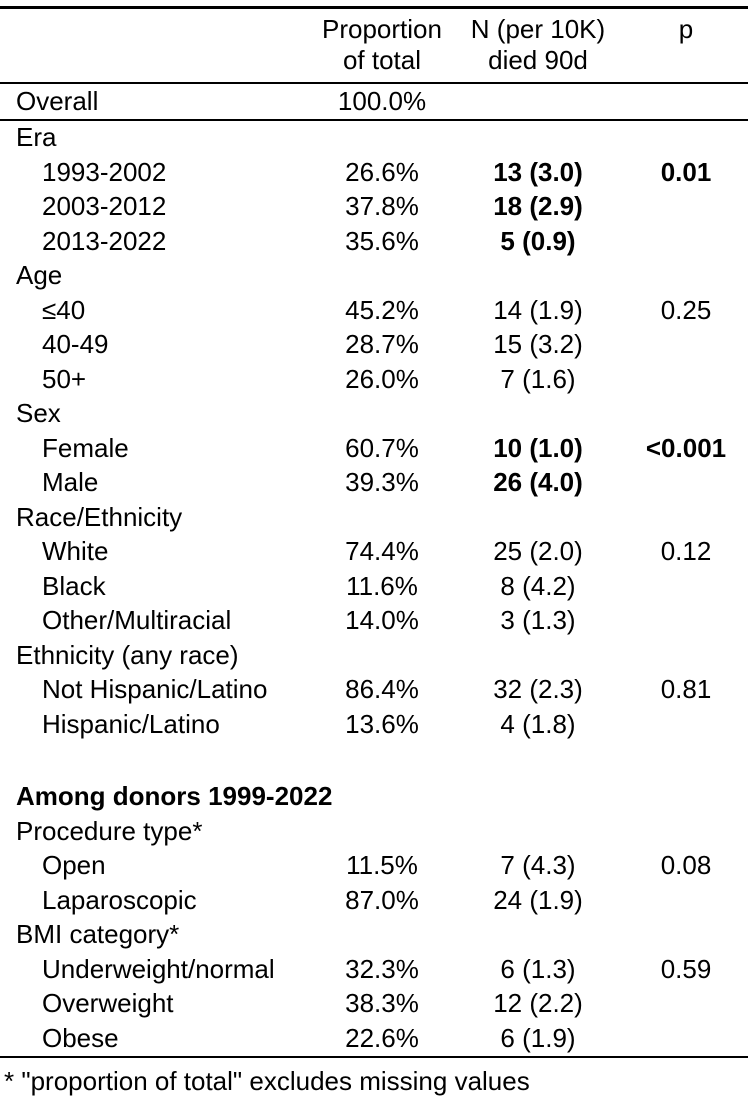 The image size is (748, 1108). I want to click on n-cell: 8 (4.2), so click(538, 585).